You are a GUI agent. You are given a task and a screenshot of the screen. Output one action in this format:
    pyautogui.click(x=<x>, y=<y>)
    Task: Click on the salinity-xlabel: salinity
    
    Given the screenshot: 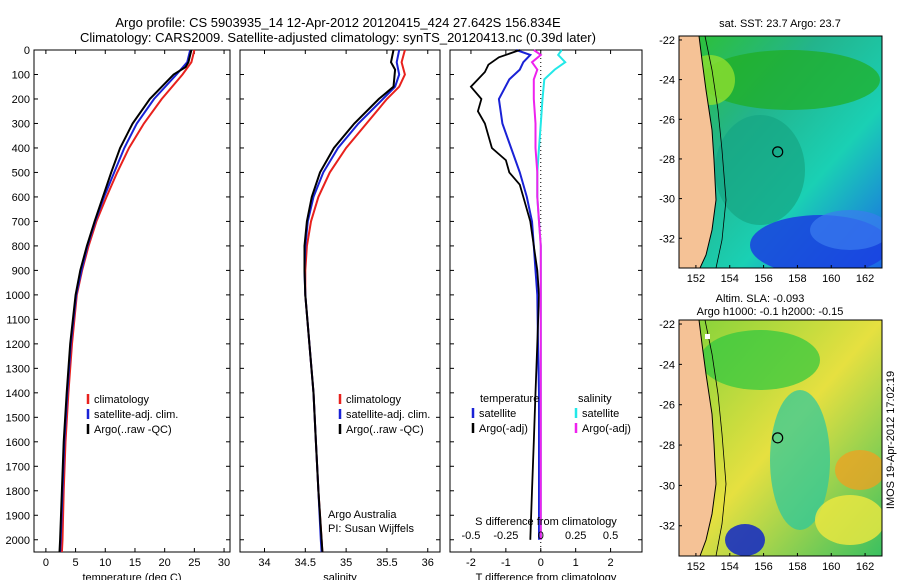 What is the action you would take?
    pyautogui.click(x=340, y=576)
    